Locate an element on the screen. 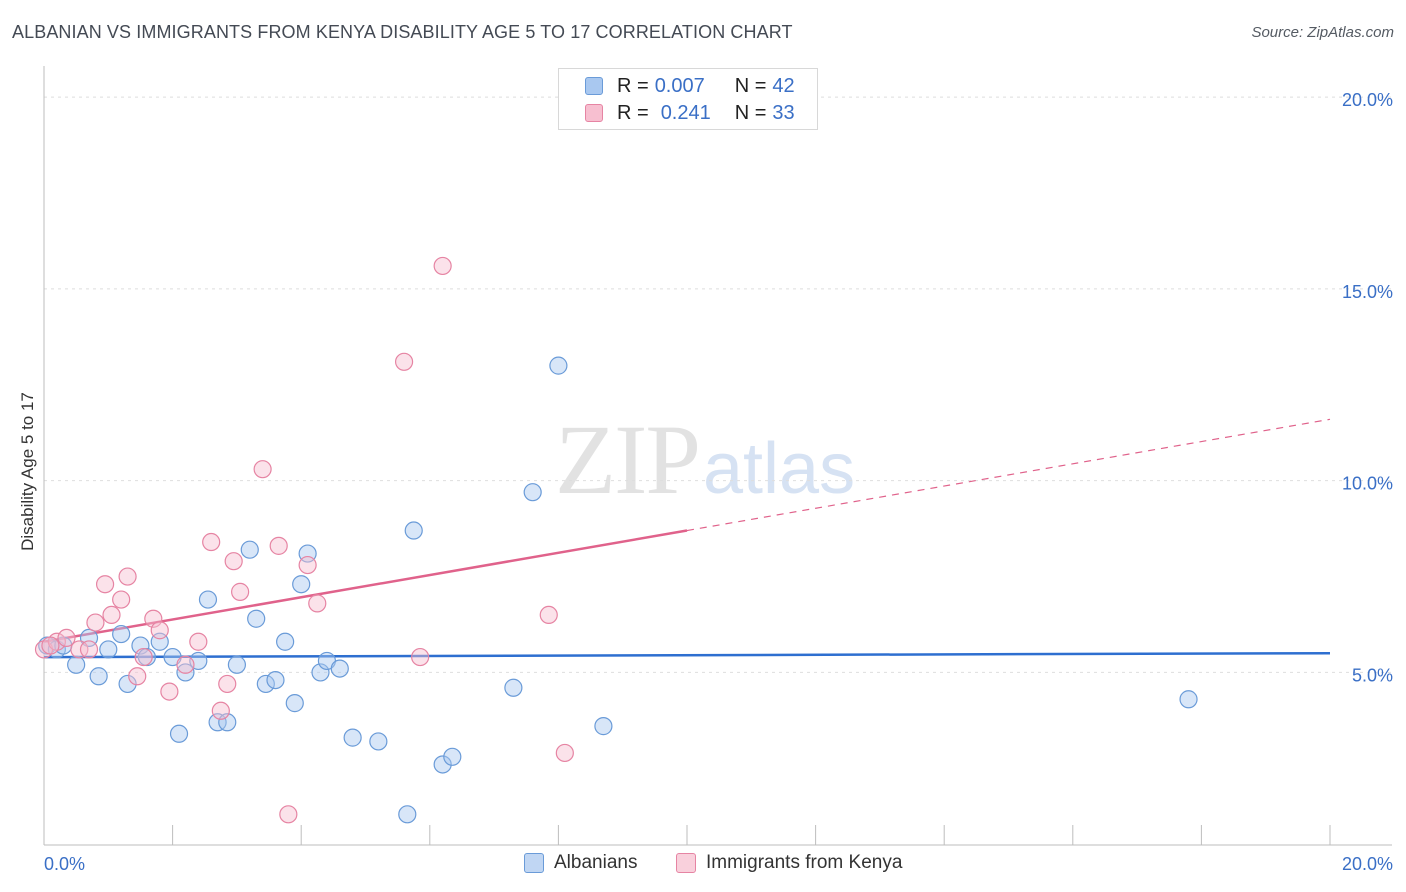 The image size is (1406, 892). series-label-albanians: Albanians is located at coordinates (596, 862).